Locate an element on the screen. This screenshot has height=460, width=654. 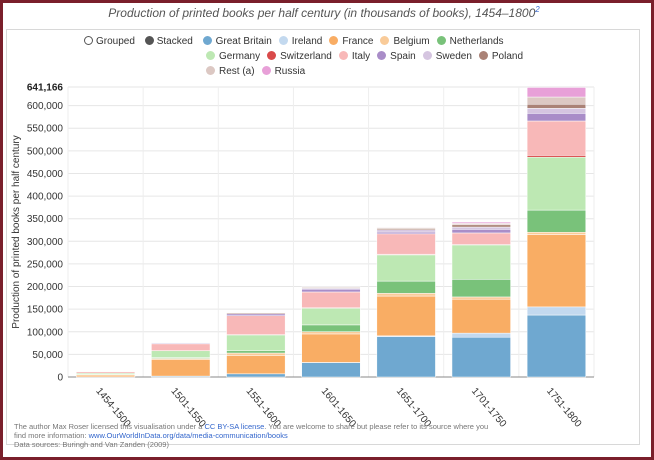
y-tick-label: 100,000 is located at coordinates (45, 332).